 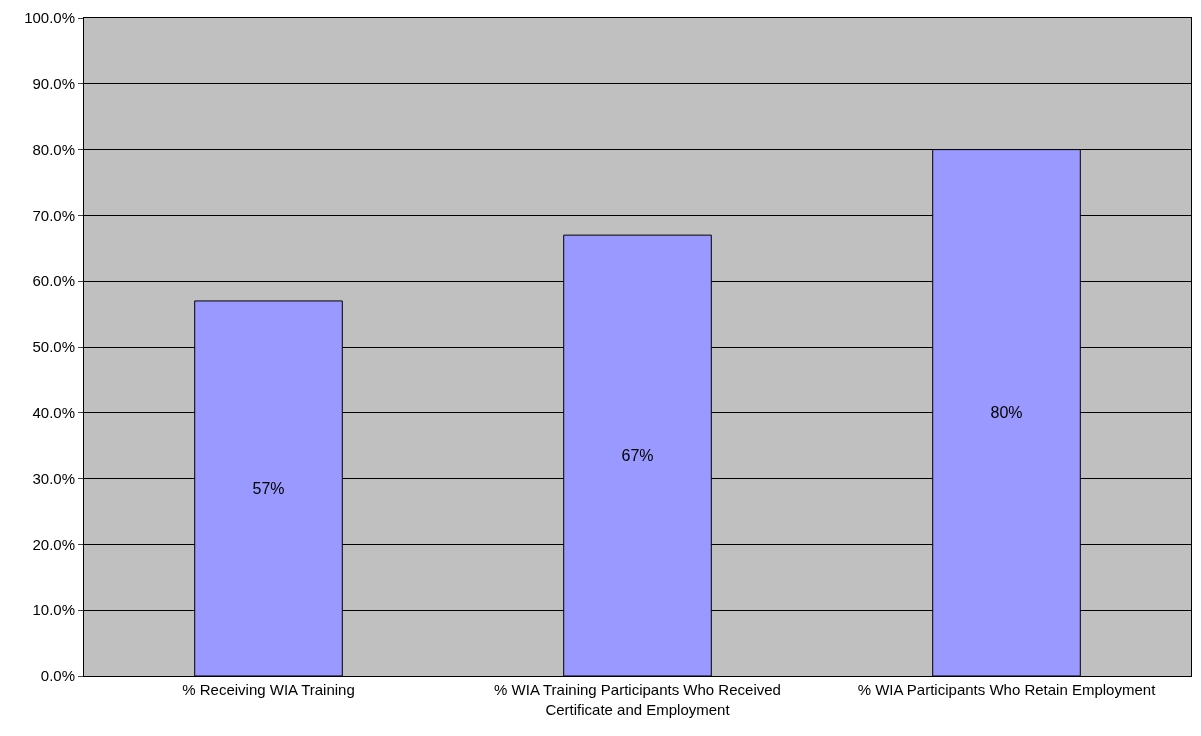 What do you see at coordinates (1007, 689) in the screenshot?
I see `x-tick-label: % WIA Participants Who Retain Employment` at bounding box center [1007, 689].